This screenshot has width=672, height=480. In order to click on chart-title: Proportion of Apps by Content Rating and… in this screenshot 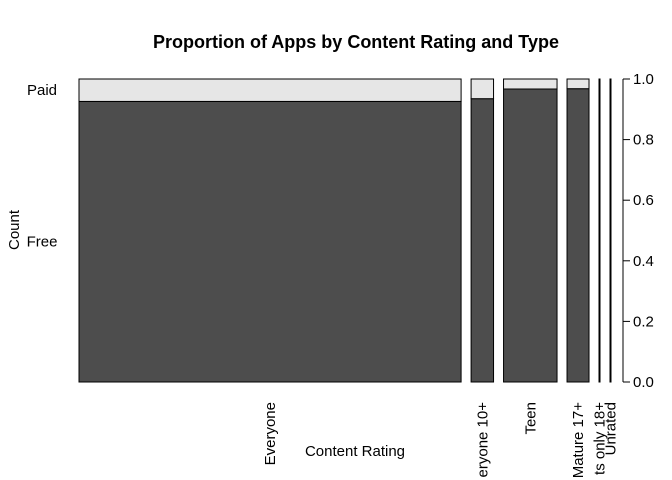, I will do `click(356, 42)`.